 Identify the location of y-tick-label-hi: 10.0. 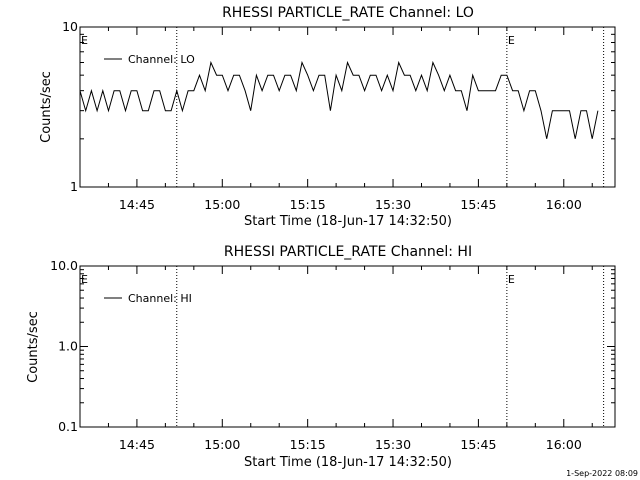
(64, 265).